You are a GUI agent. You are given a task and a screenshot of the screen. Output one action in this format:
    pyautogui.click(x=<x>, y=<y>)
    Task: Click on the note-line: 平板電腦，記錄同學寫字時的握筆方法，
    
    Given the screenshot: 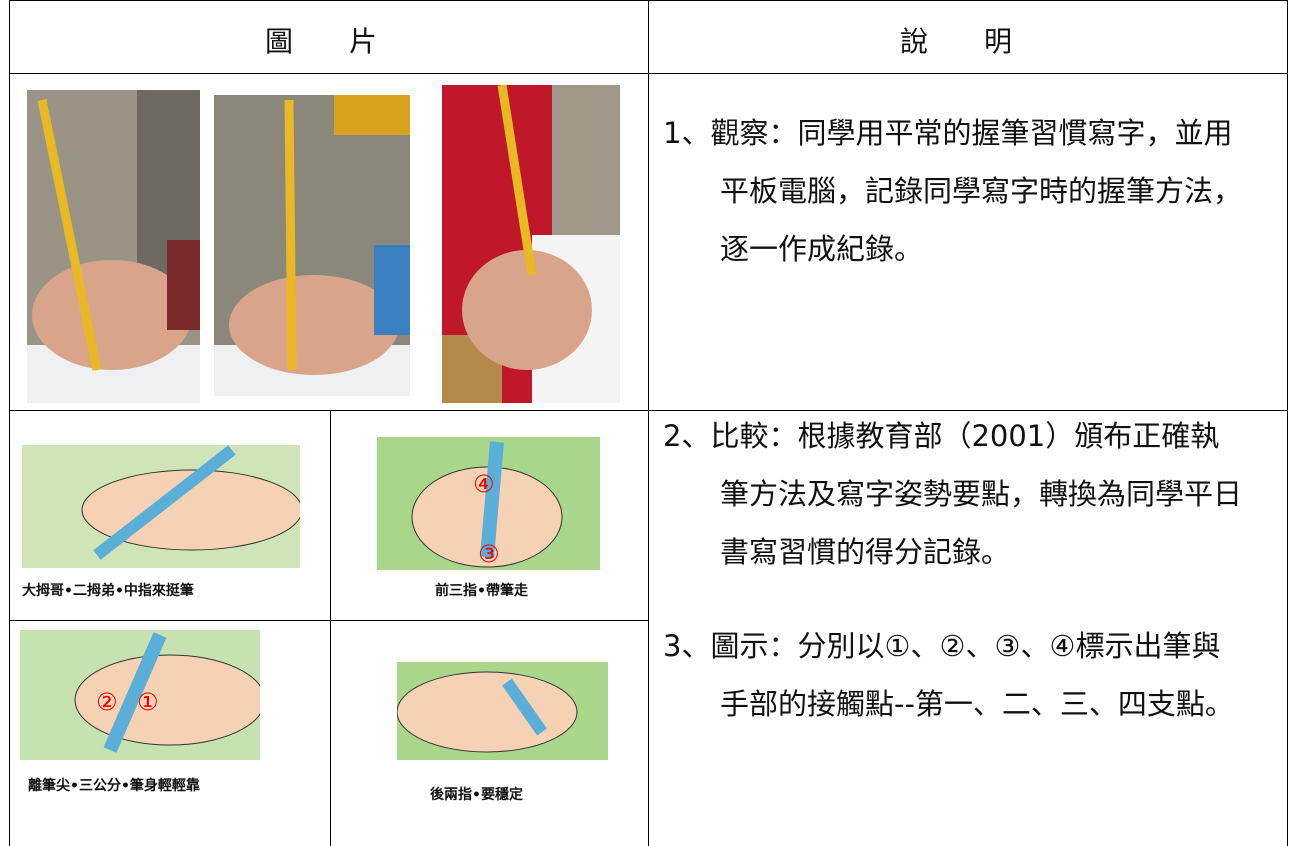 What is the action you would take?
    pyautogui.click(x=981, y=191)
    